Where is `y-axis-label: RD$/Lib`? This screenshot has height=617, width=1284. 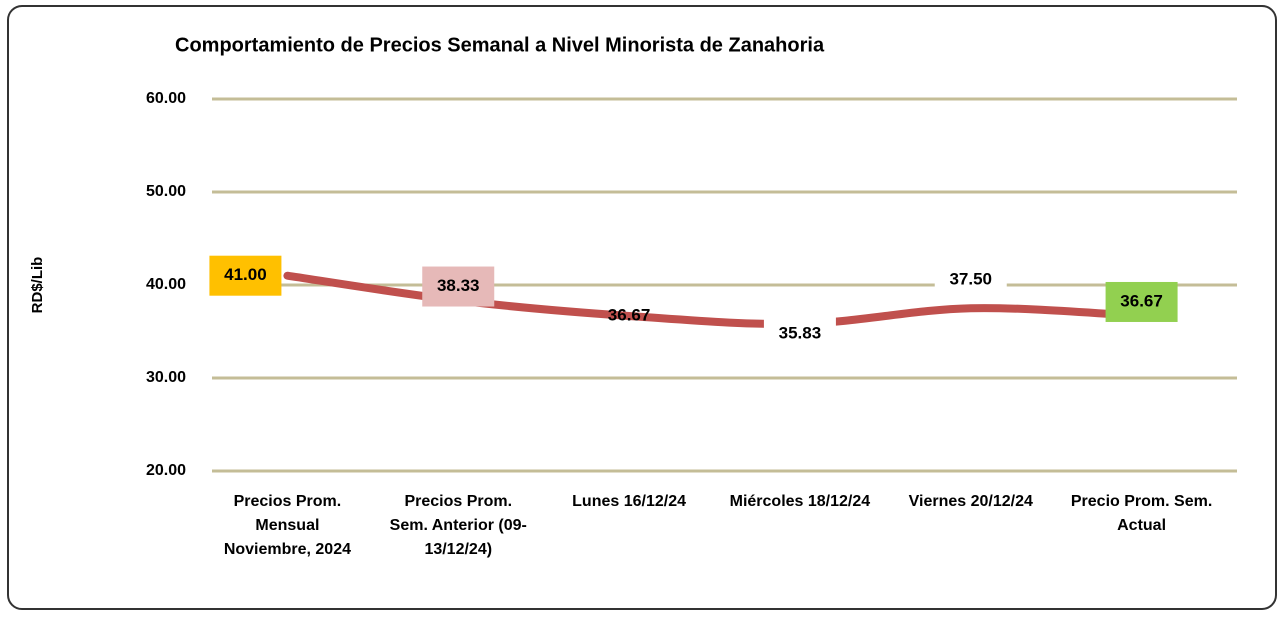 y-axis-label: RD$/Lib is located at coordinates (37, 285).